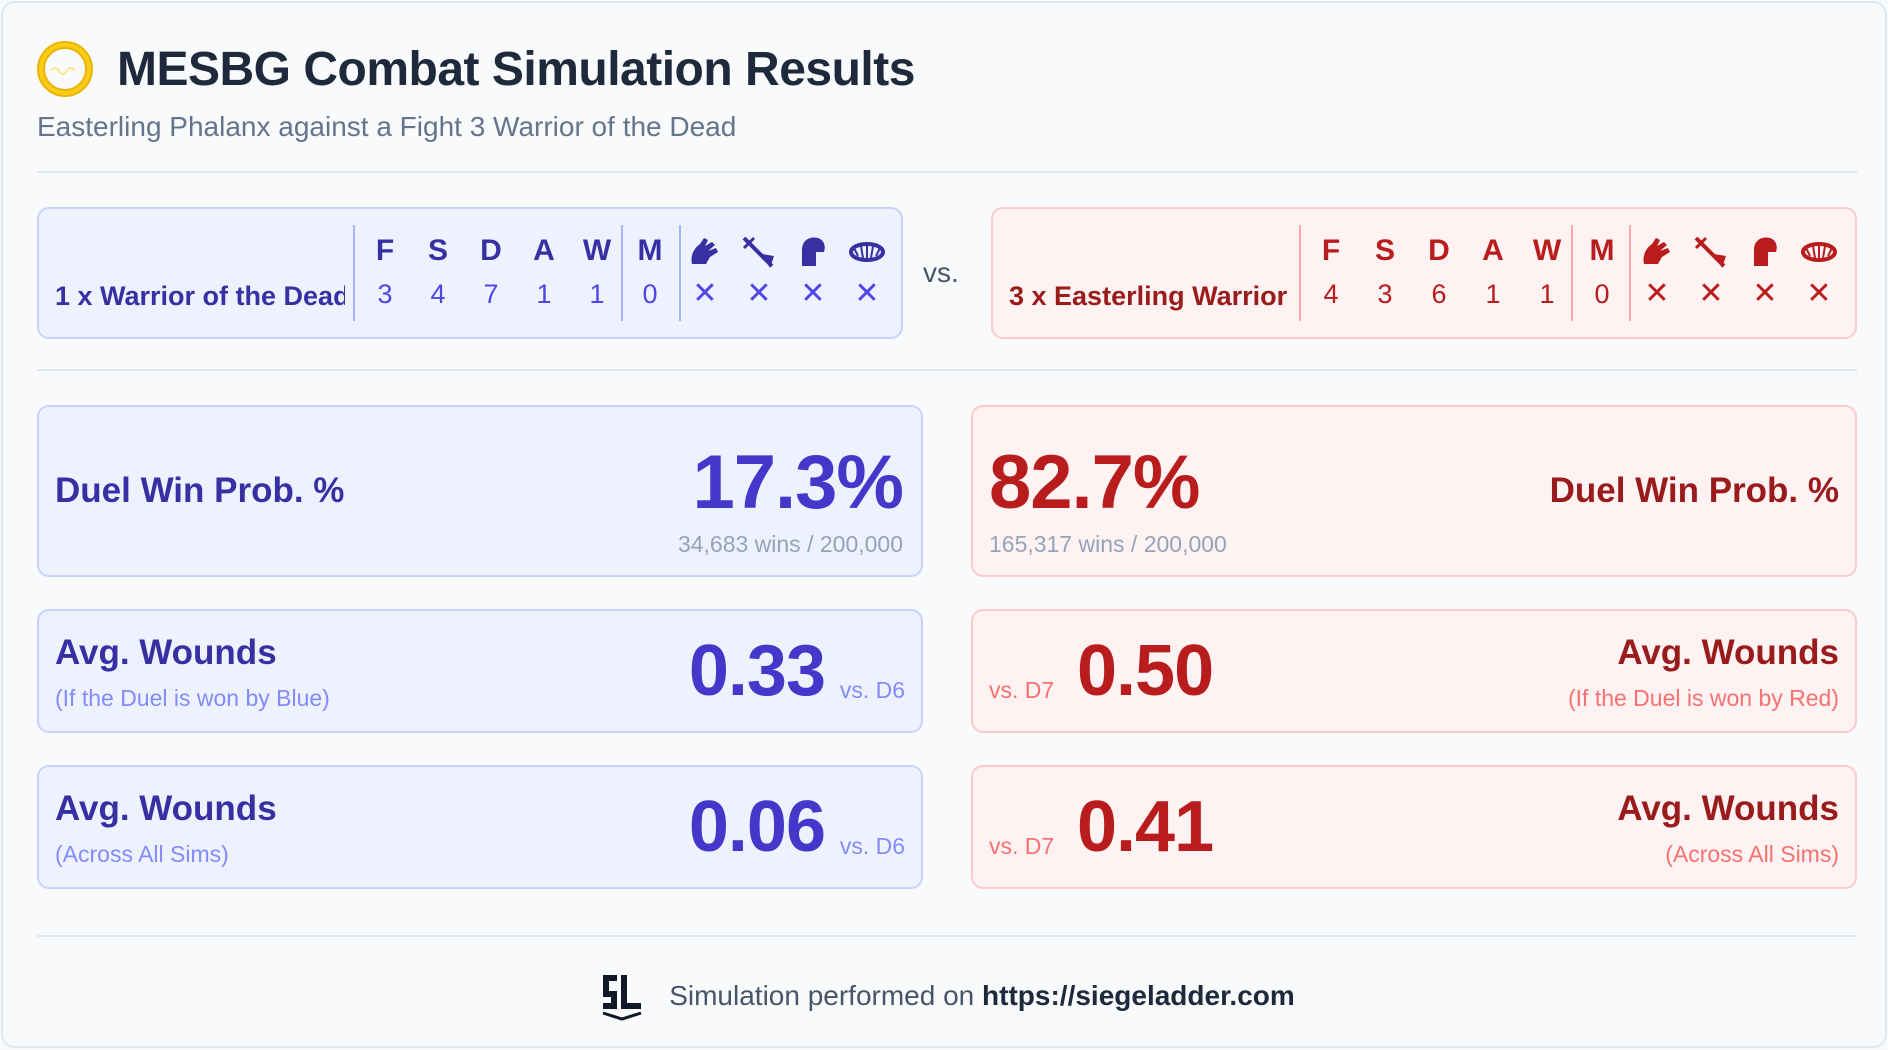  What do you see at coordinates (1819, 274) in the screenshot?
I see `red-special-crown: ✕` at bounding box center [1819, 274].